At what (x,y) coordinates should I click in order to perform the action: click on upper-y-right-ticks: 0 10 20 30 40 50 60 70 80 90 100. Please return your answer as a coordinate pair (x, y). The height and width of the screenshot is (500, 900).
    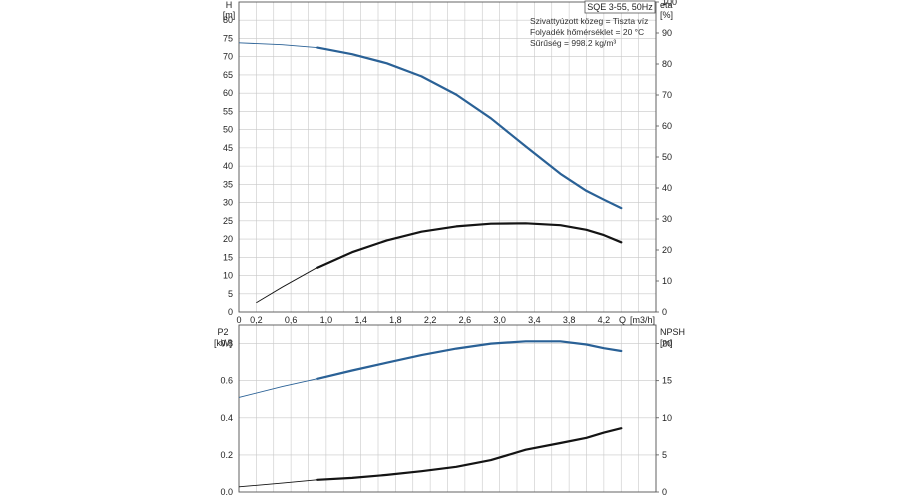
    Looking at the image, I should click on (666, 158).